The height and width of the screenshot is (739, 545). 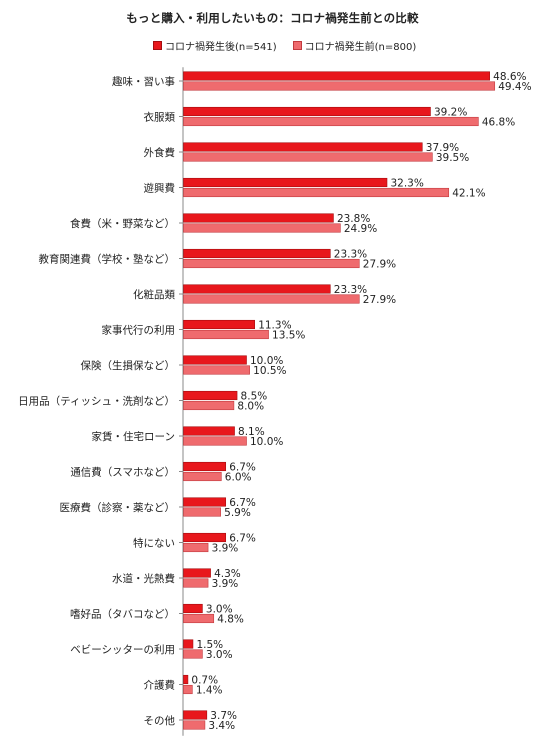 What do you see at coordinates (360, 229) in the screenshot?
I see `value-label-before: 24.9%` at bounding box center [360, 229].